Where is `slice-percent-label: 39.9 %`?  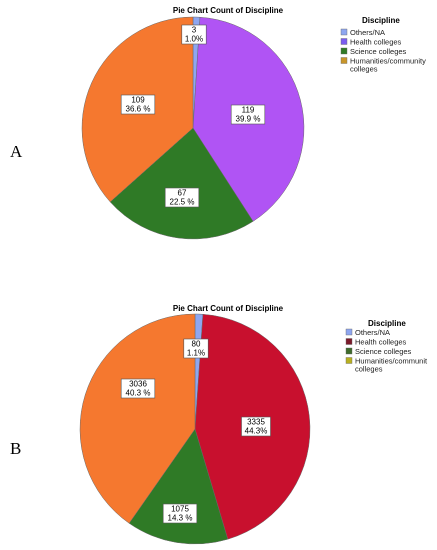
slice-percent-label: 39.9 % is located at coordinates (248, 119).